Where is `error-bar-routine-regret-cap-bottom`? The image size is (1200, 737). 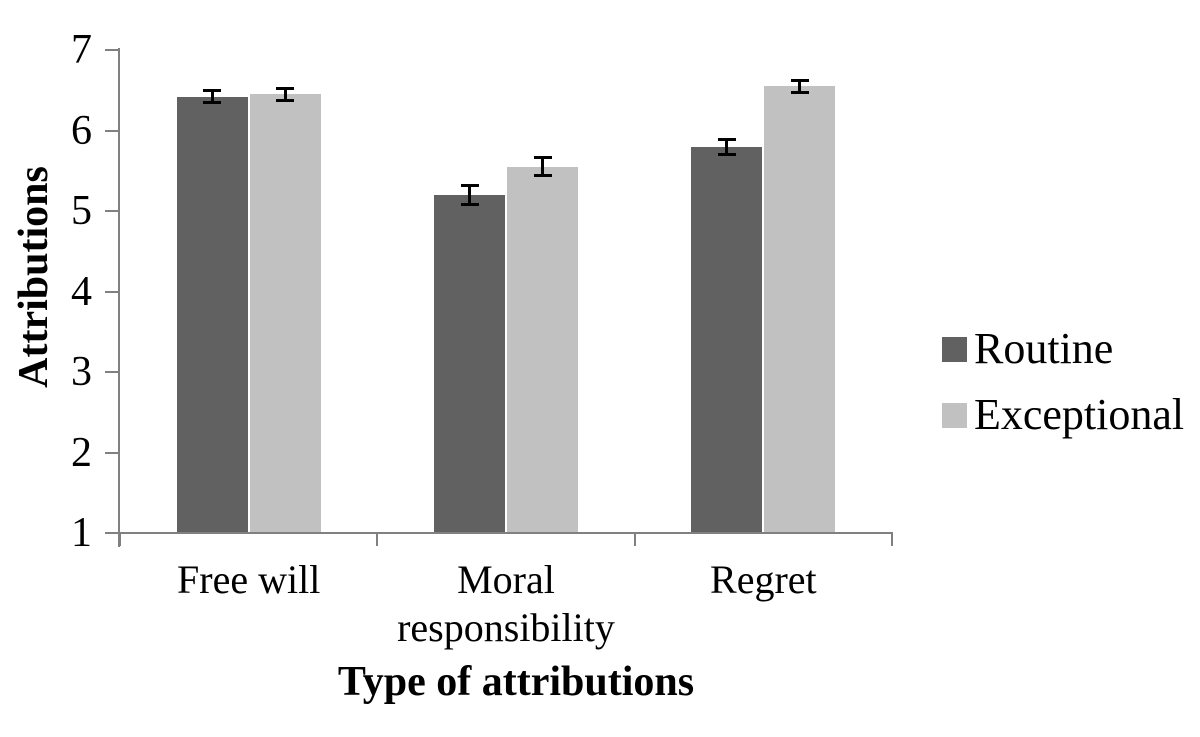 error-bar-routine-regret-cap-bottom is located at coordinates (726, 154).